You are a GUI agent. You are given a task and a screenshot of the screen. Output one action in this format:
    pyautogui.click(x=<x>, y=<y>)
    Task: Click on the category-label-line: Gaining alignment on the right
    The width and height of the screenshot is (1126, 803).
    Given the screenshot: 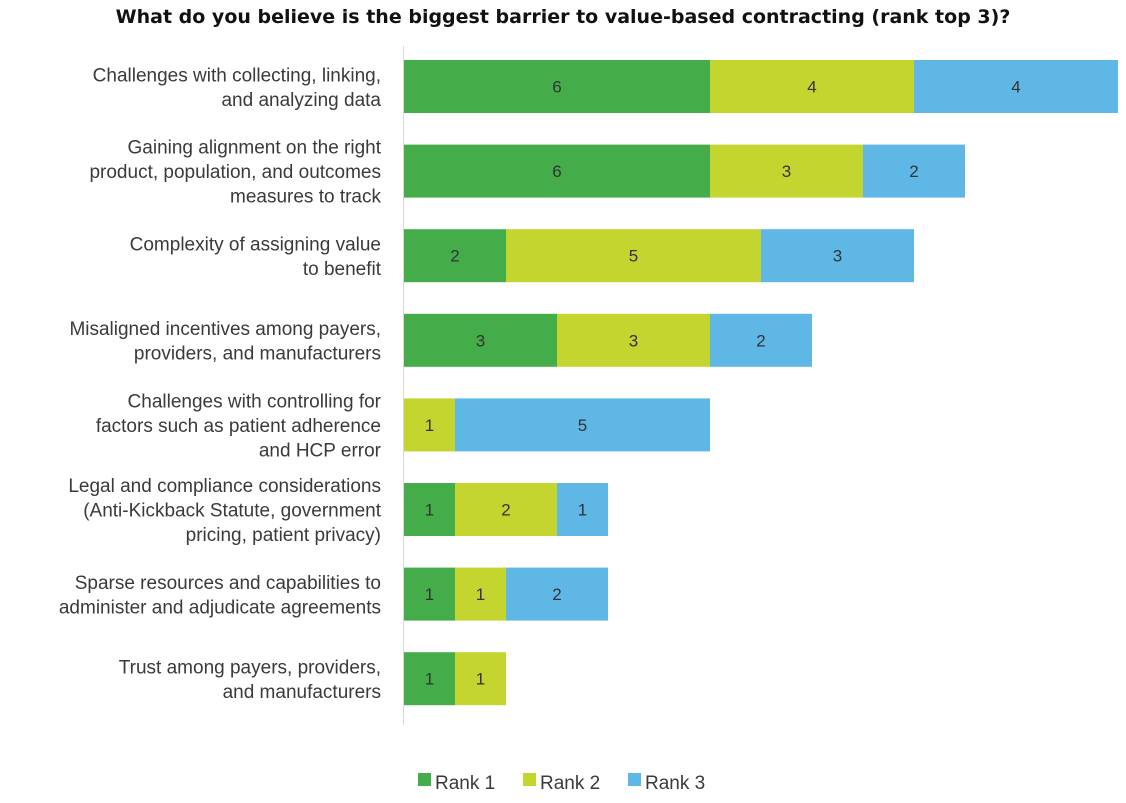 What is the action you would take?
    pyautogui.click(x=255, y=148)
    